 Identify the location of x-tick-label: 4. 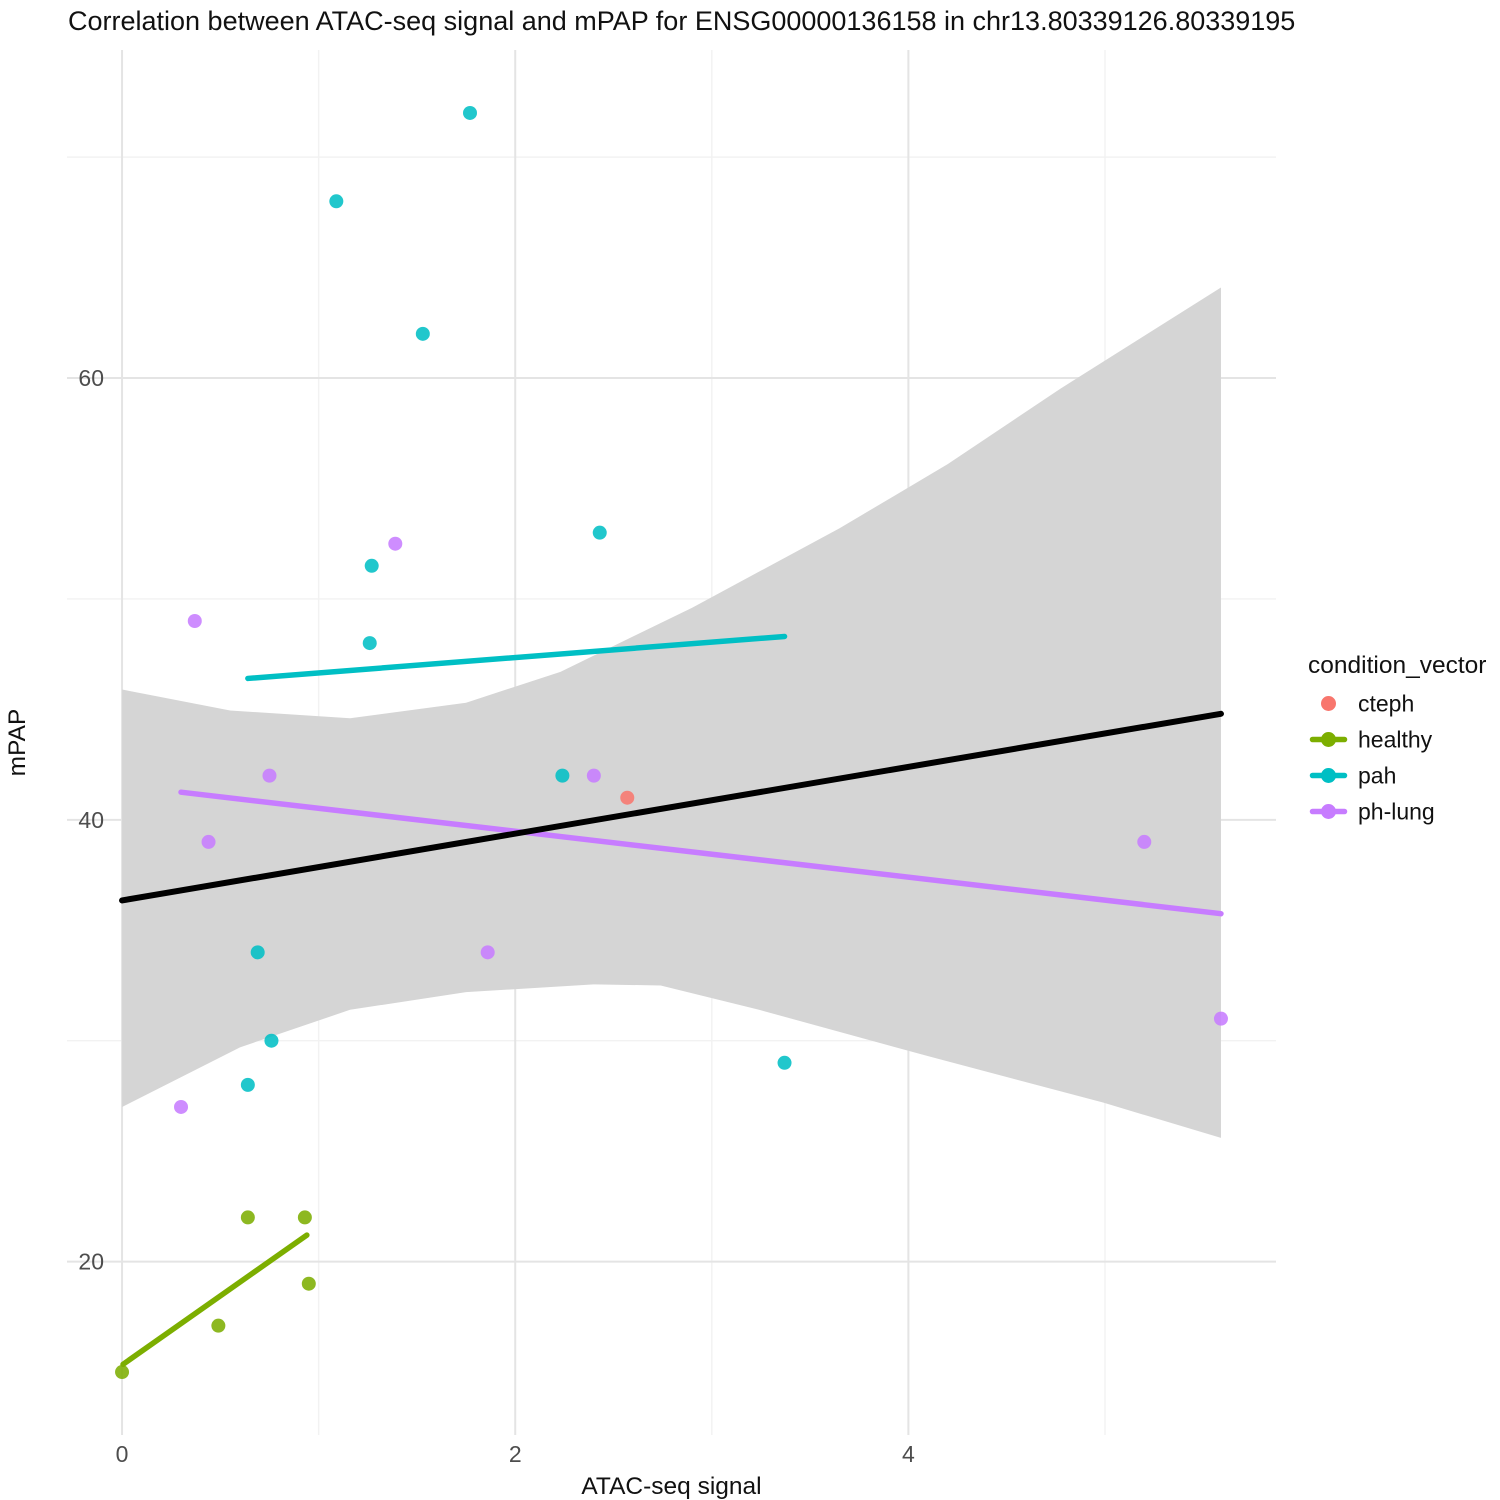
(908, 1454).